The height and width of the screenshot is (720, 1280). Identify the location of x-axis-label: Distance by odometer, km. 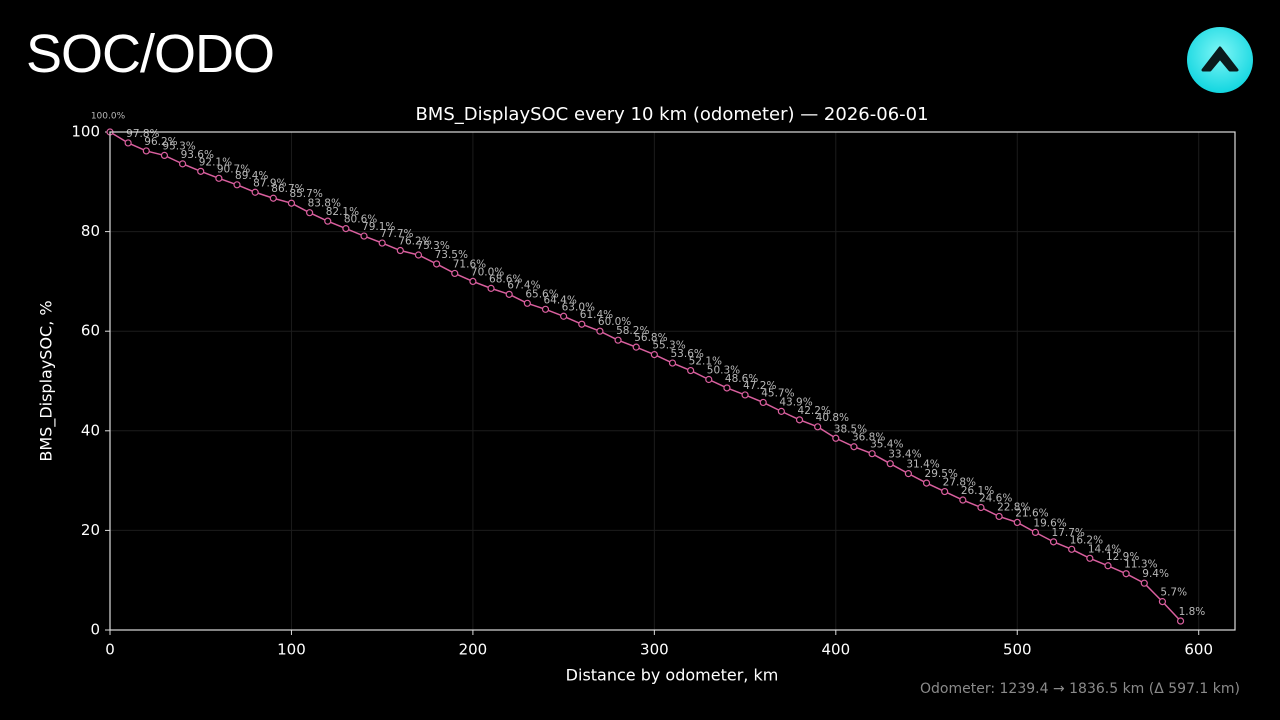
(672, 675).